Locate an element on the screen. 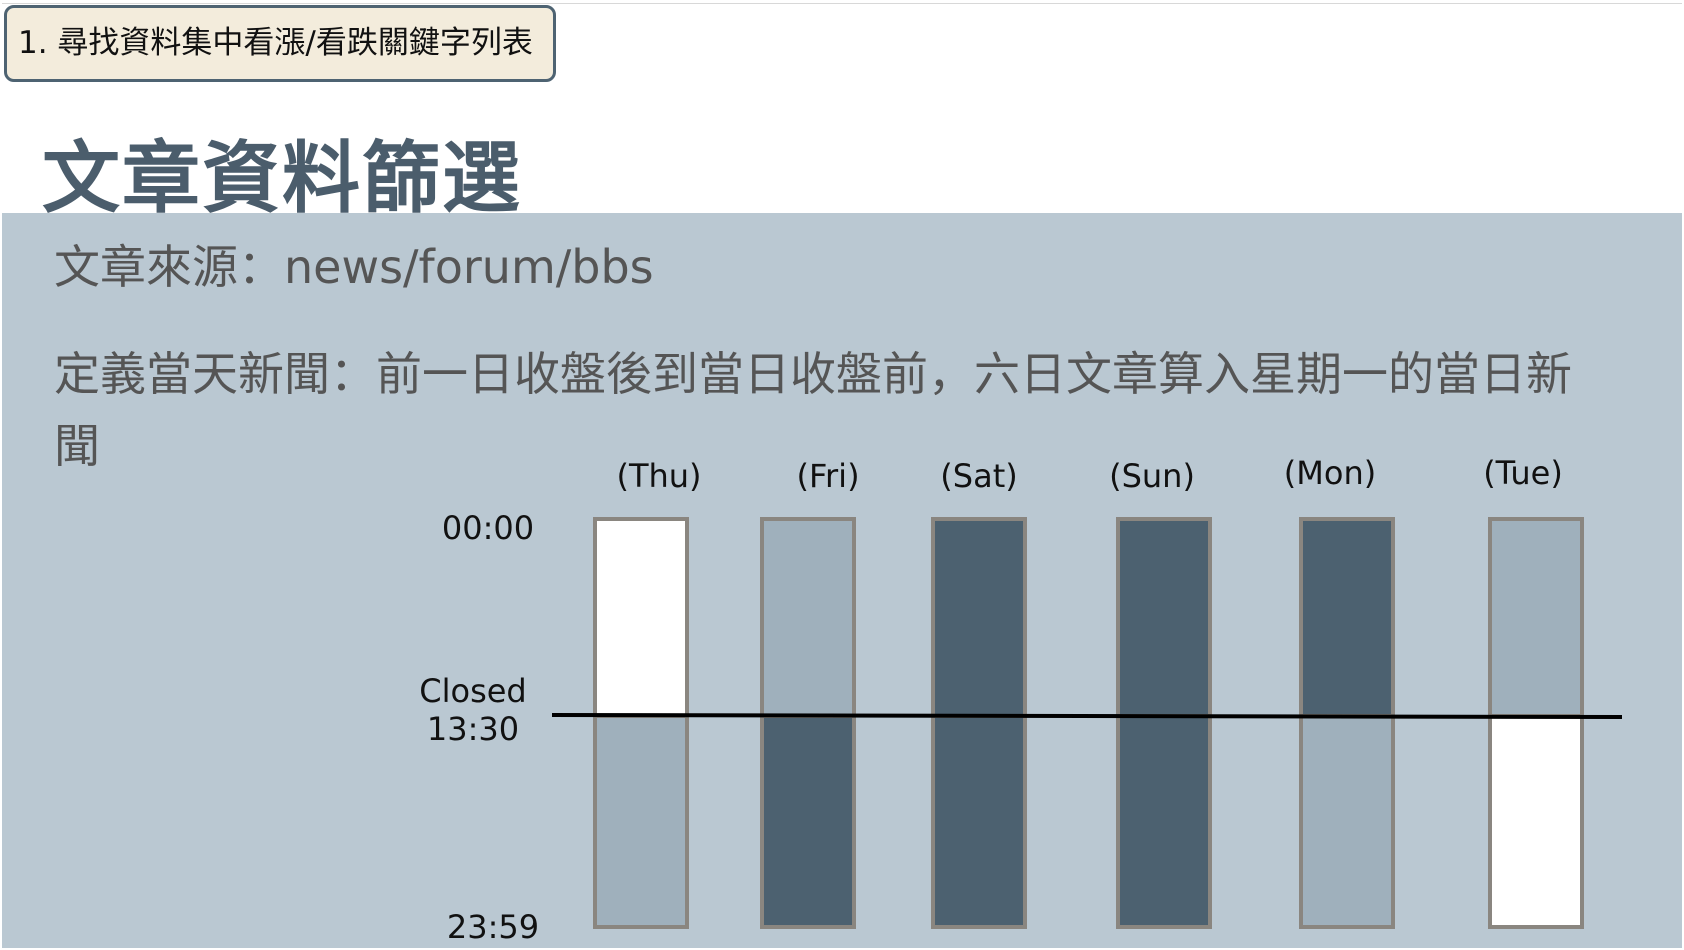 The image size is (1684, 950). day-label-2: (Sat) is located at coordinates (978, 476).